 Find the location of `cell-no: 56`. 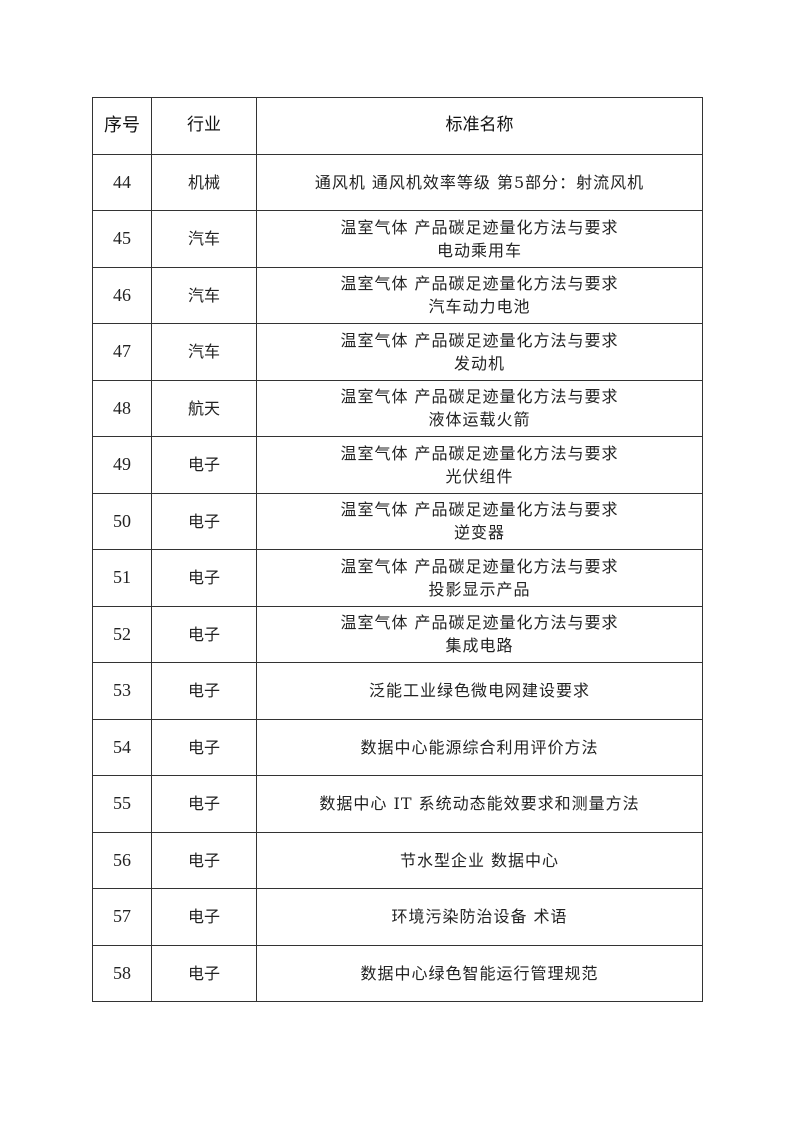

cell-no: 56 is located at coordinates (122, 860).